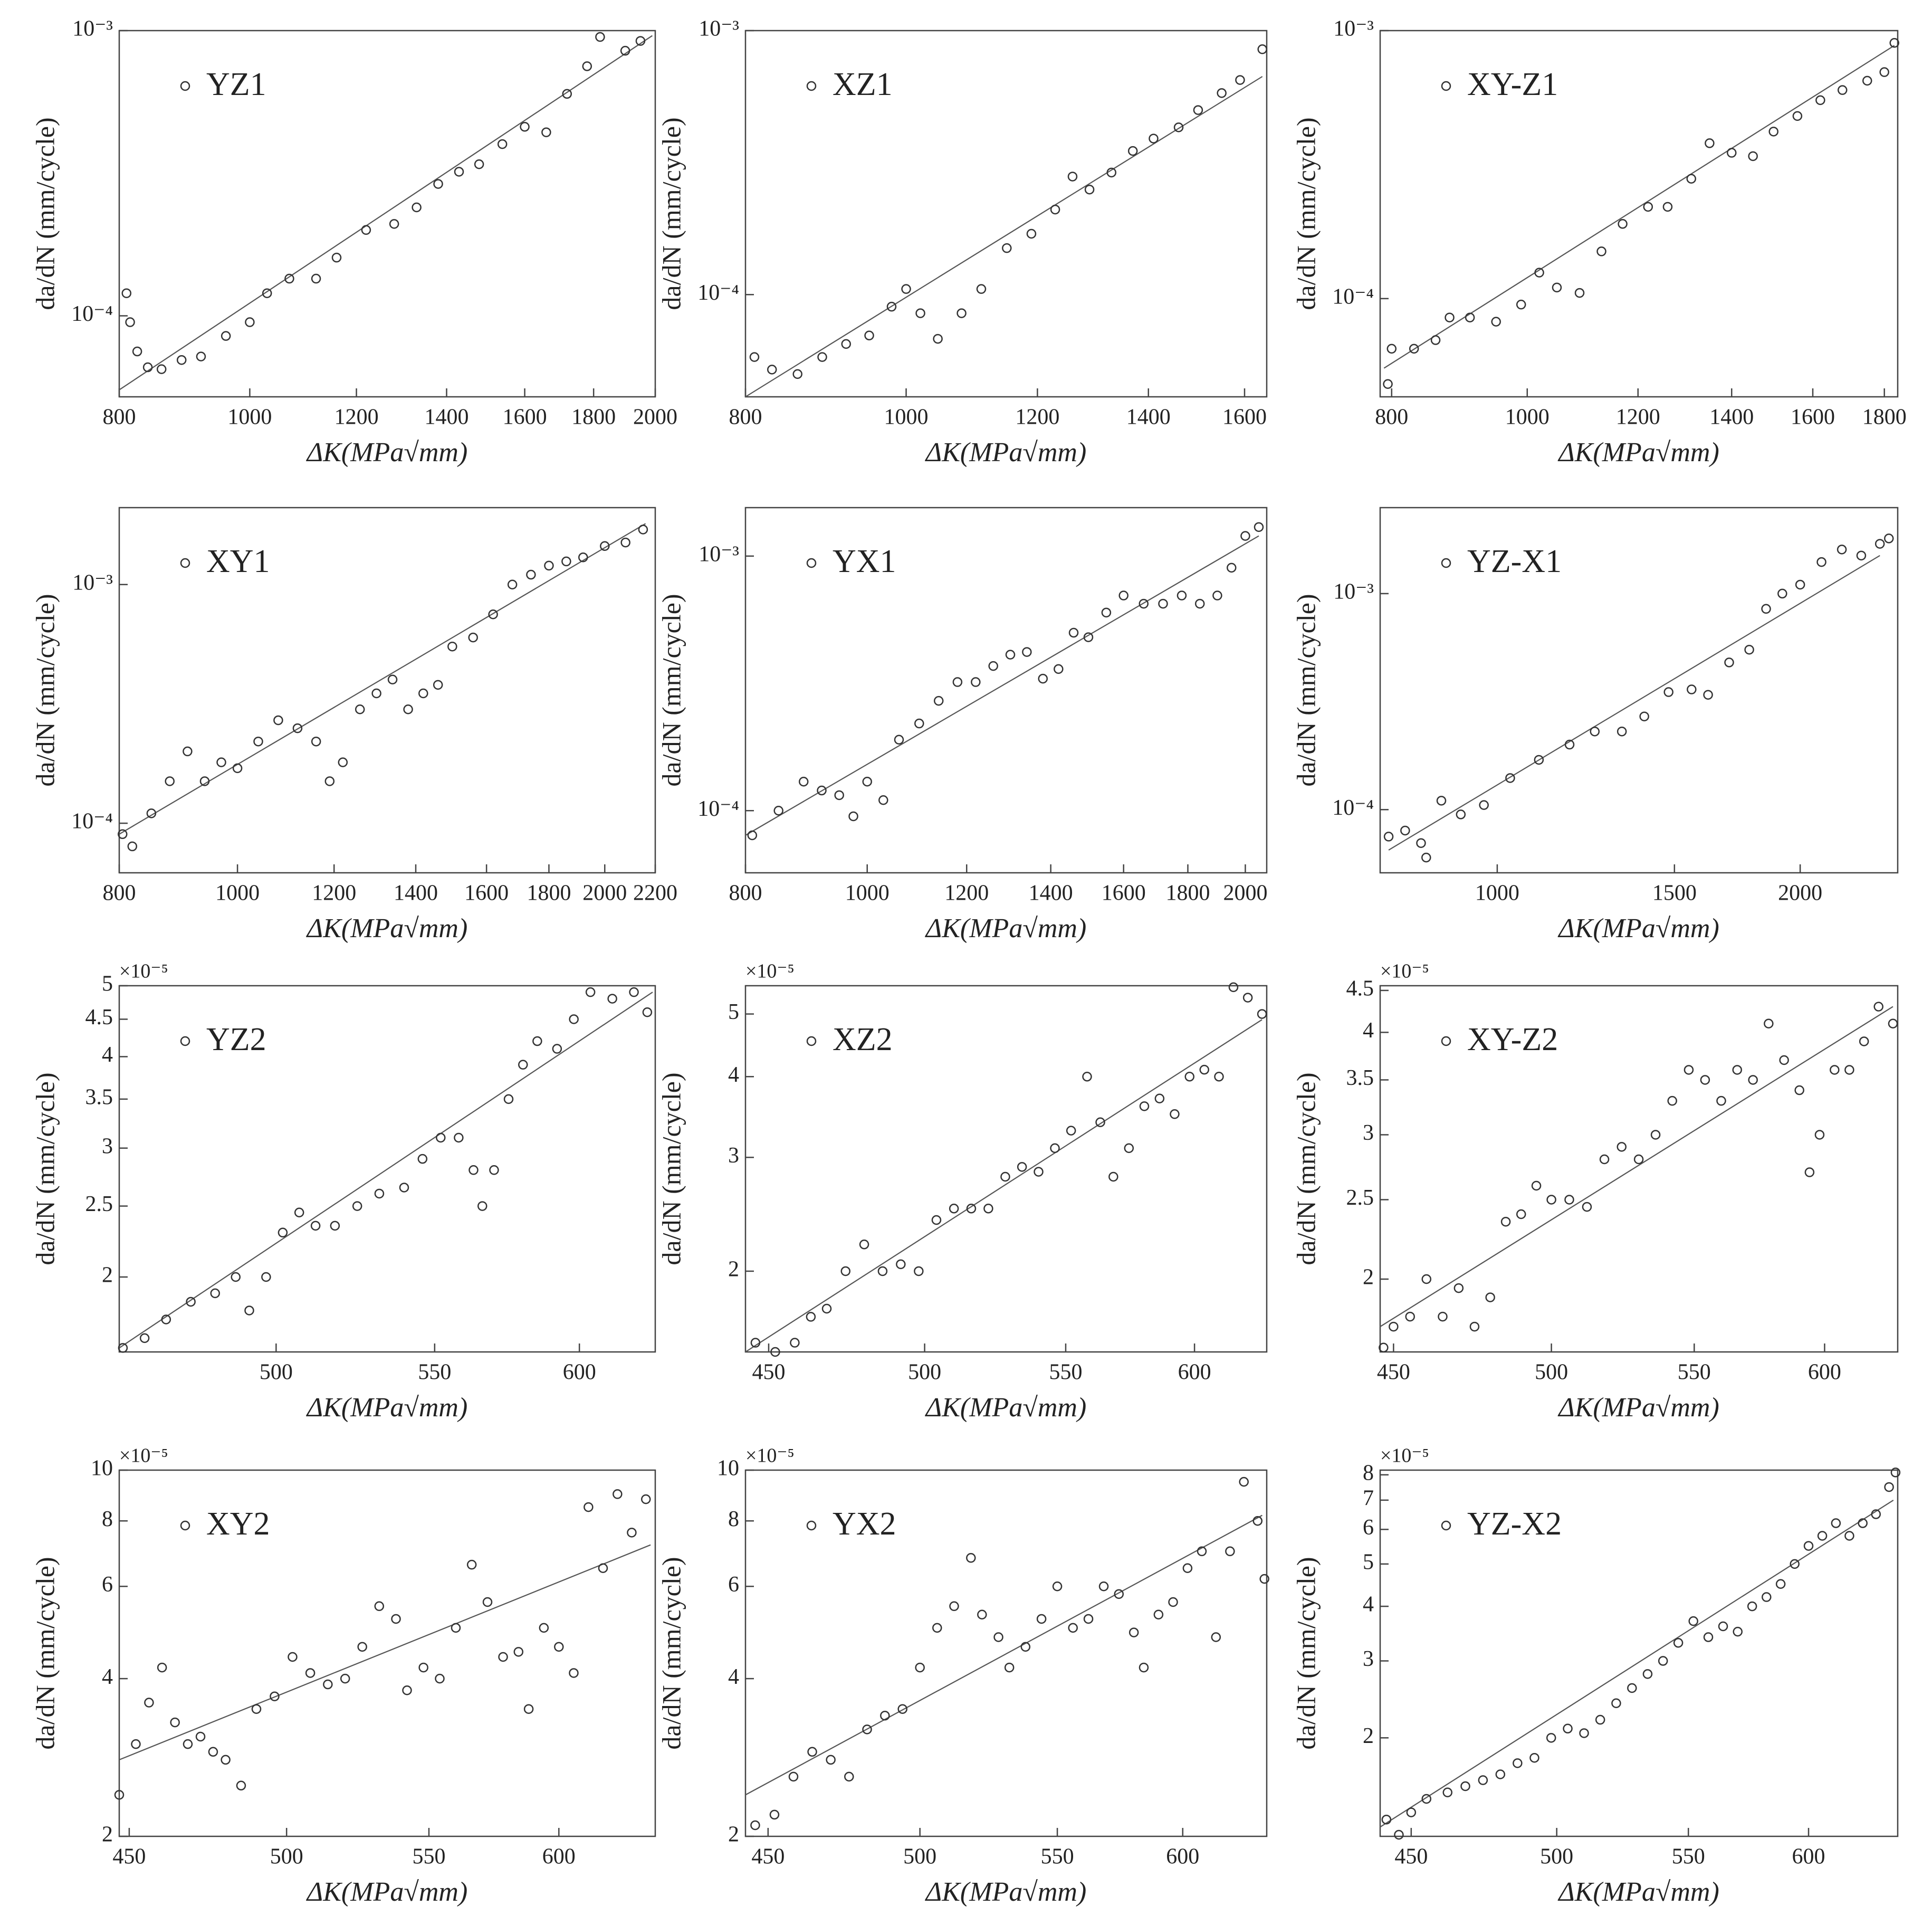  Describe the element at coordinates (1368, 1030) in the screenshot. I see `y-tick-label: 4` at that location.